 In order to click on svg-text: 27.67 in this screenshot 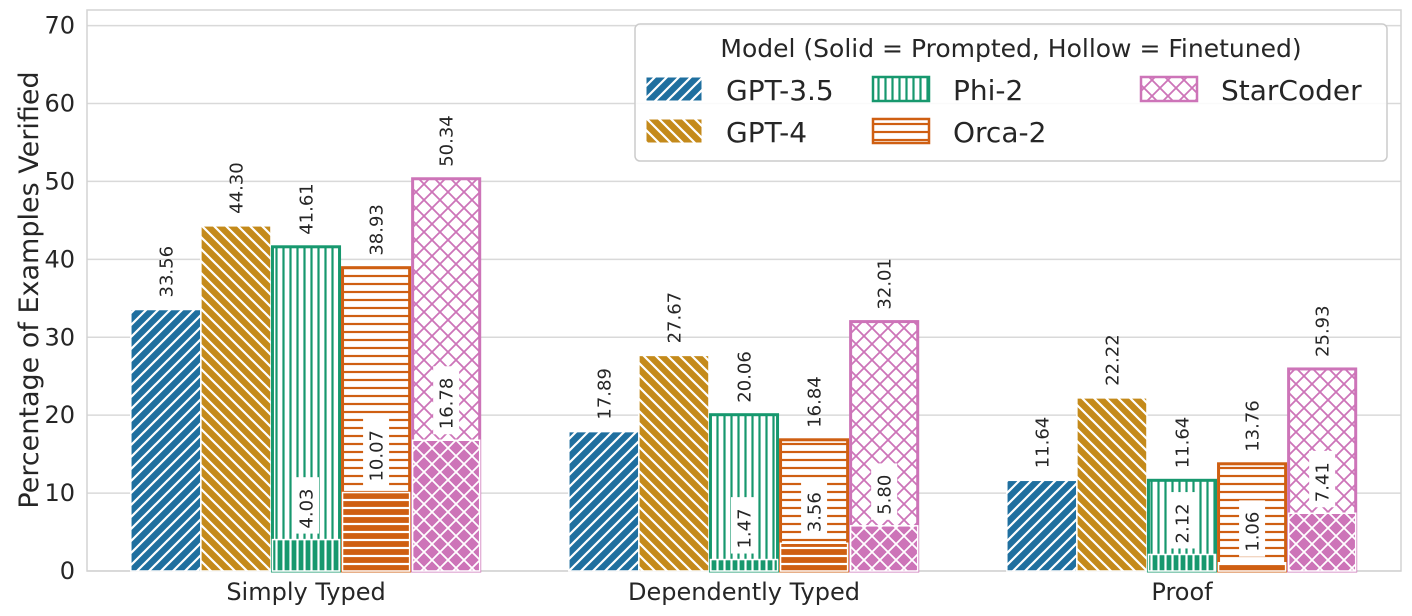, I will do `click(674, 318)`.